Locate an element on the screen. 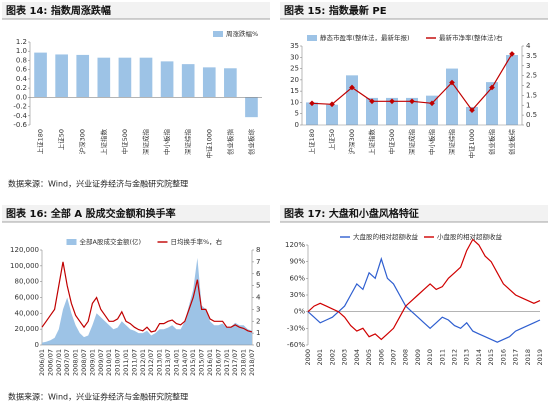  x-tick-label: 2018 is located at coordinates (528, 357).